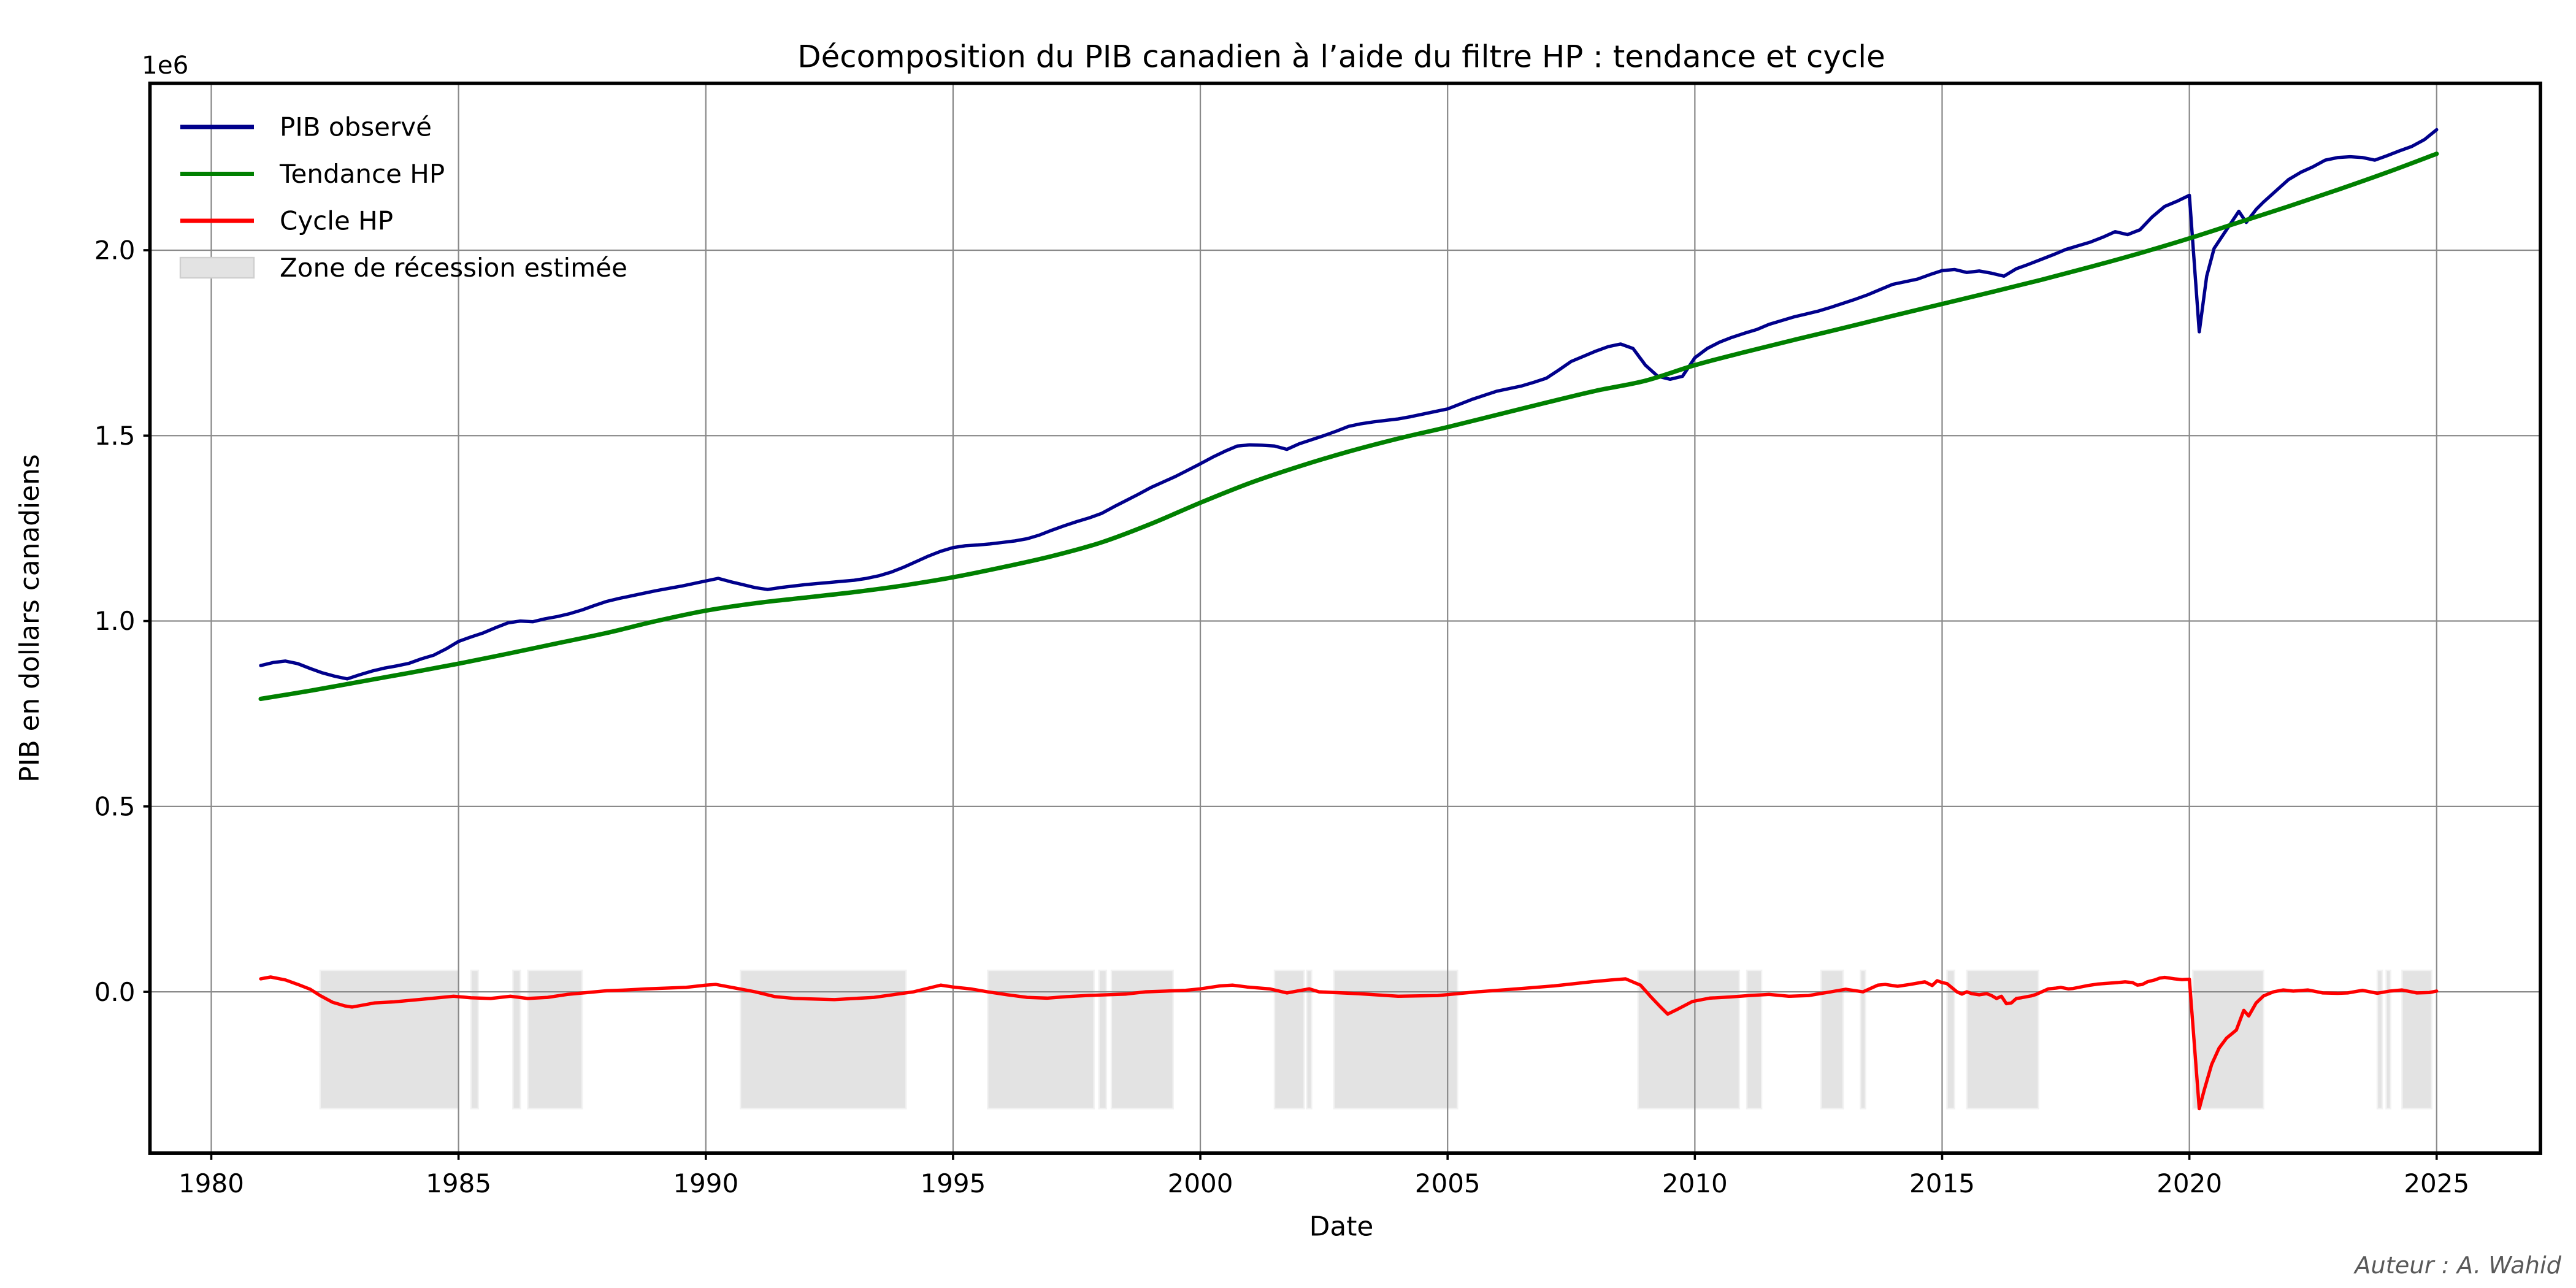  What do you see at coordinates (953, 1183) in the screenshot?
I see `x-tick-label-1995: 1995` at bounding box center [953, 1183].